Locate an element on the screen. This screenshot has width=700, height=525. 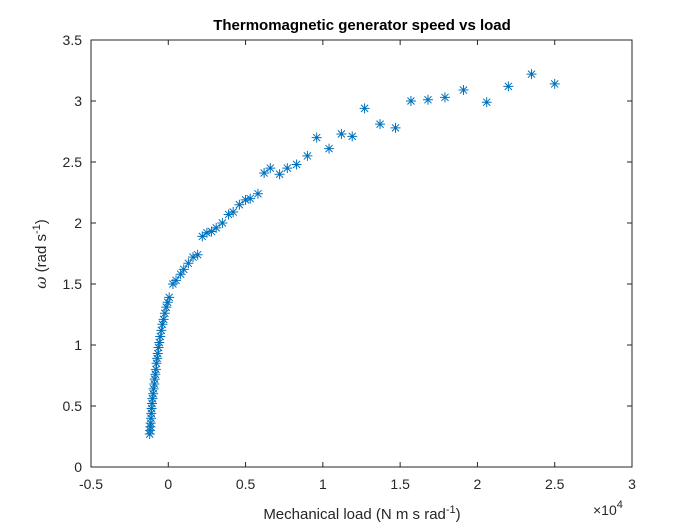
x-axis-exponent-base: ×10 is located at coordinates (605, 510).